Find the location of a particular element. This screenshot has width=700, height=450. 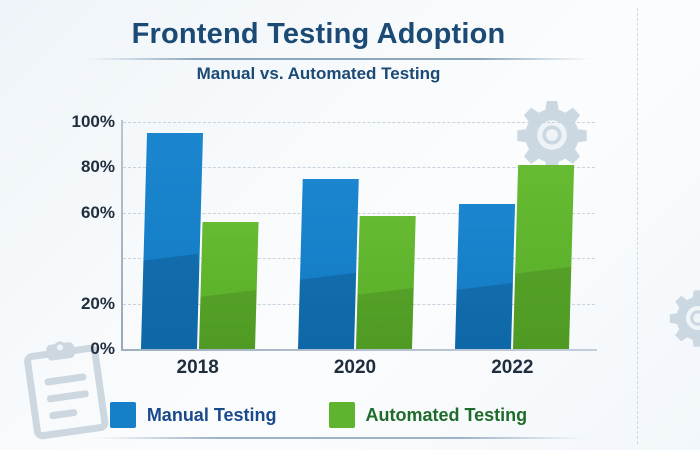

y-axis-tick-label: 80% is located at coordinates (97, 167).